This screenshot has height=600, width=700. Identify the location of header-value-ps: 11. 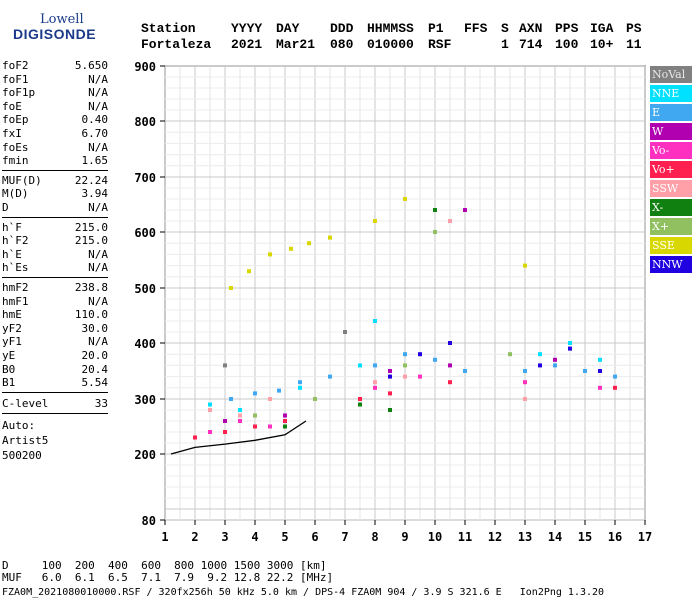
(634, 44).